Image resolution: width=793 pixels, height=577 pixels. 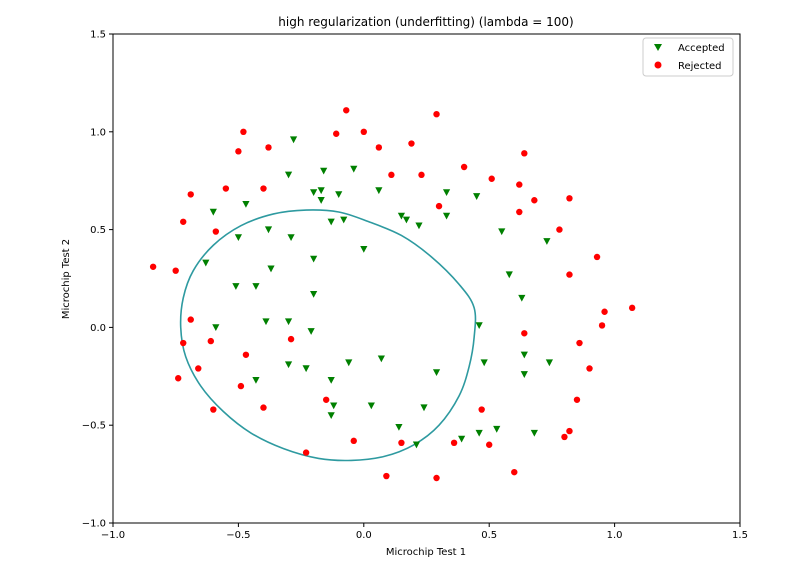 What do you see at coordinates (94, 524) in the screenshot?
I see `y-tick-label: −1.0` at bounding box center [94, 524].